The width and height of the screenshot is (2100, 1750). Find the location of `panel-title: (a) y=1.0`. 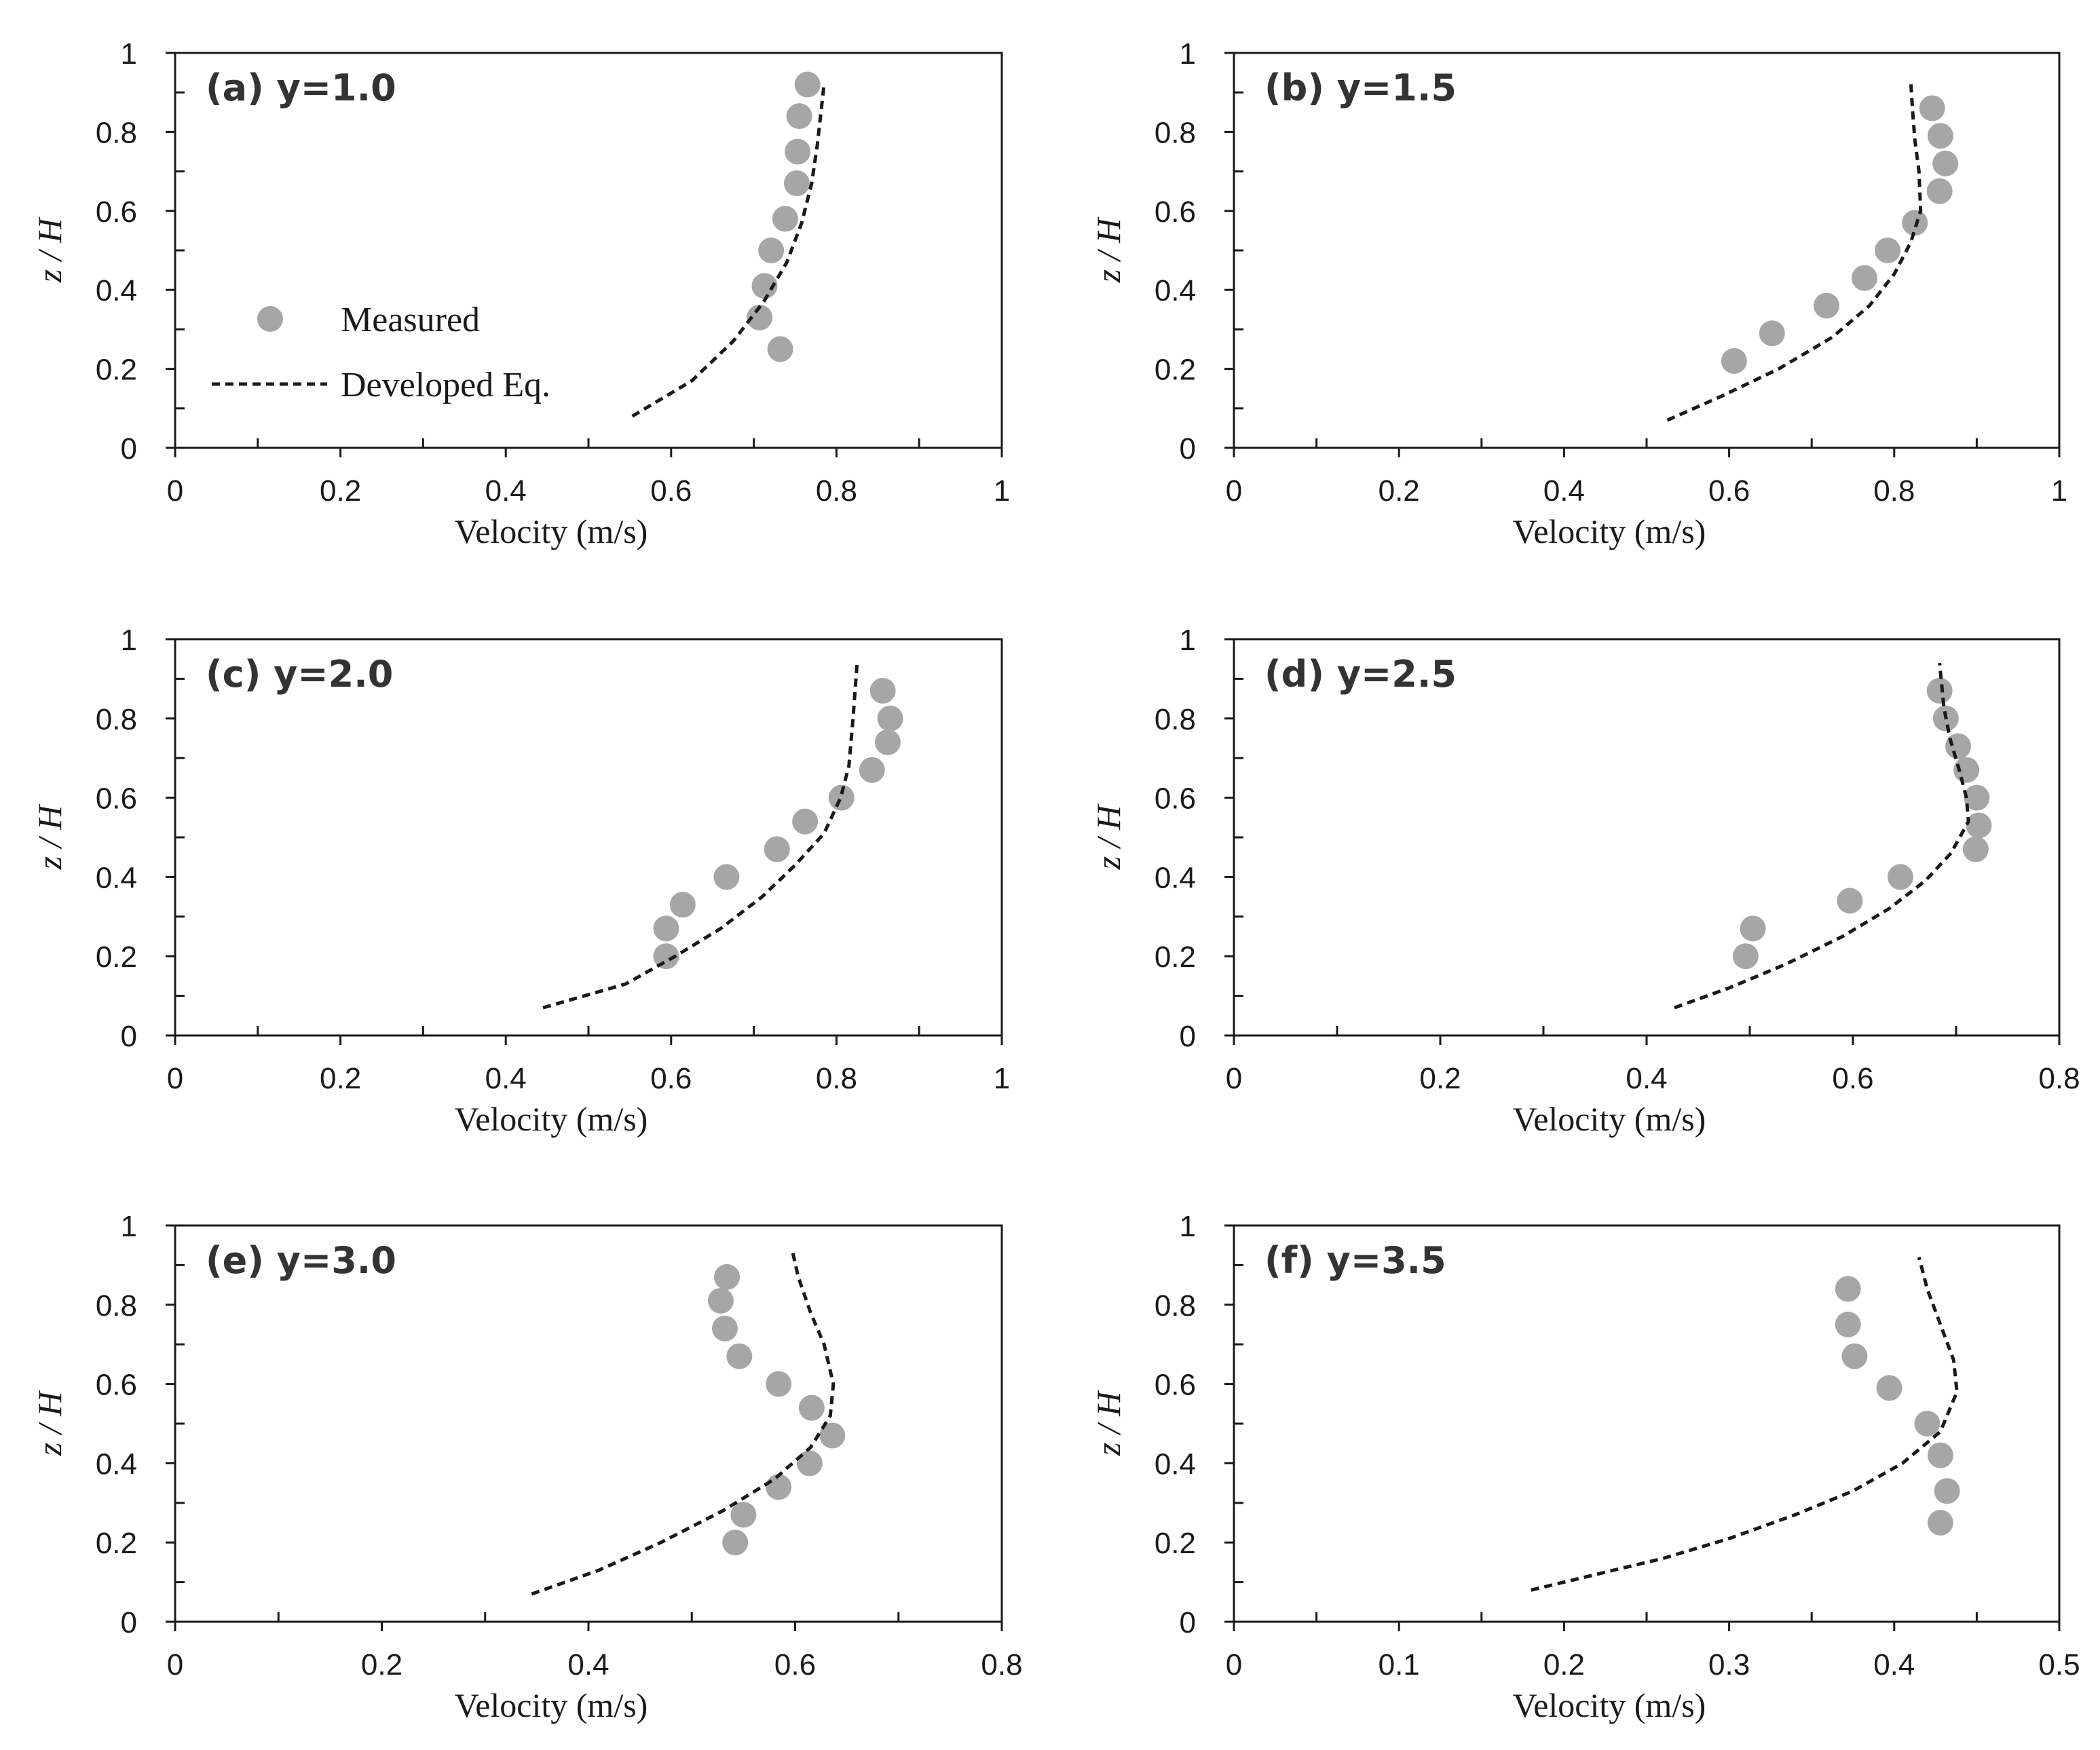

panel-title: (a) y=1.0 is located at coordinates (301, 88).